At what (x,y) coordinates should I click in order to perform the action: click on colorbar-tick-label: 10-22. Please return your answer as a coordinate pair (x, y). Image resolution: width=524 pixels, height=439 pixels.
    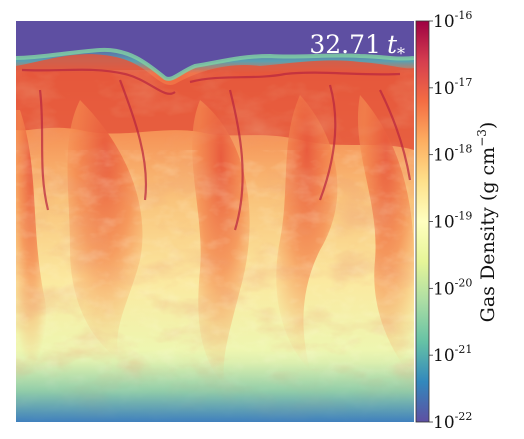
    Looking at the image, I should click on (452, 421).